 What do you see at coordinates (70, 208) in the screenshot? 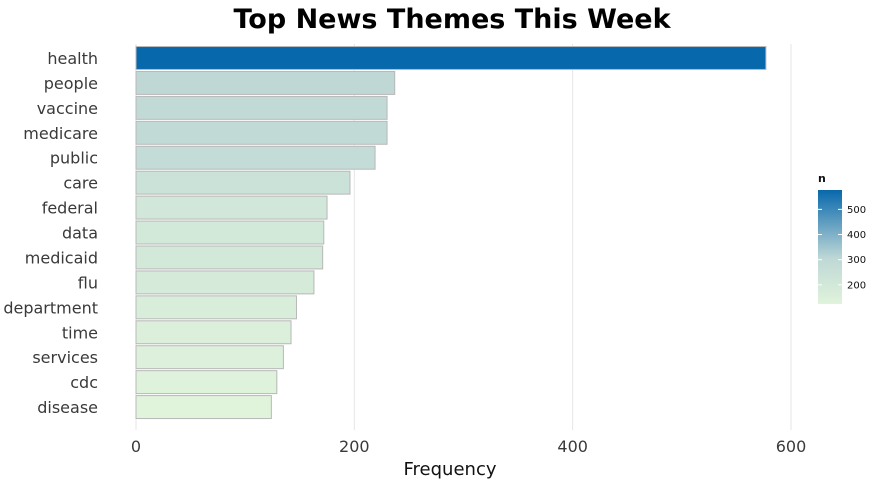
I see `category-label: federal` at bounding box center [70, 208].